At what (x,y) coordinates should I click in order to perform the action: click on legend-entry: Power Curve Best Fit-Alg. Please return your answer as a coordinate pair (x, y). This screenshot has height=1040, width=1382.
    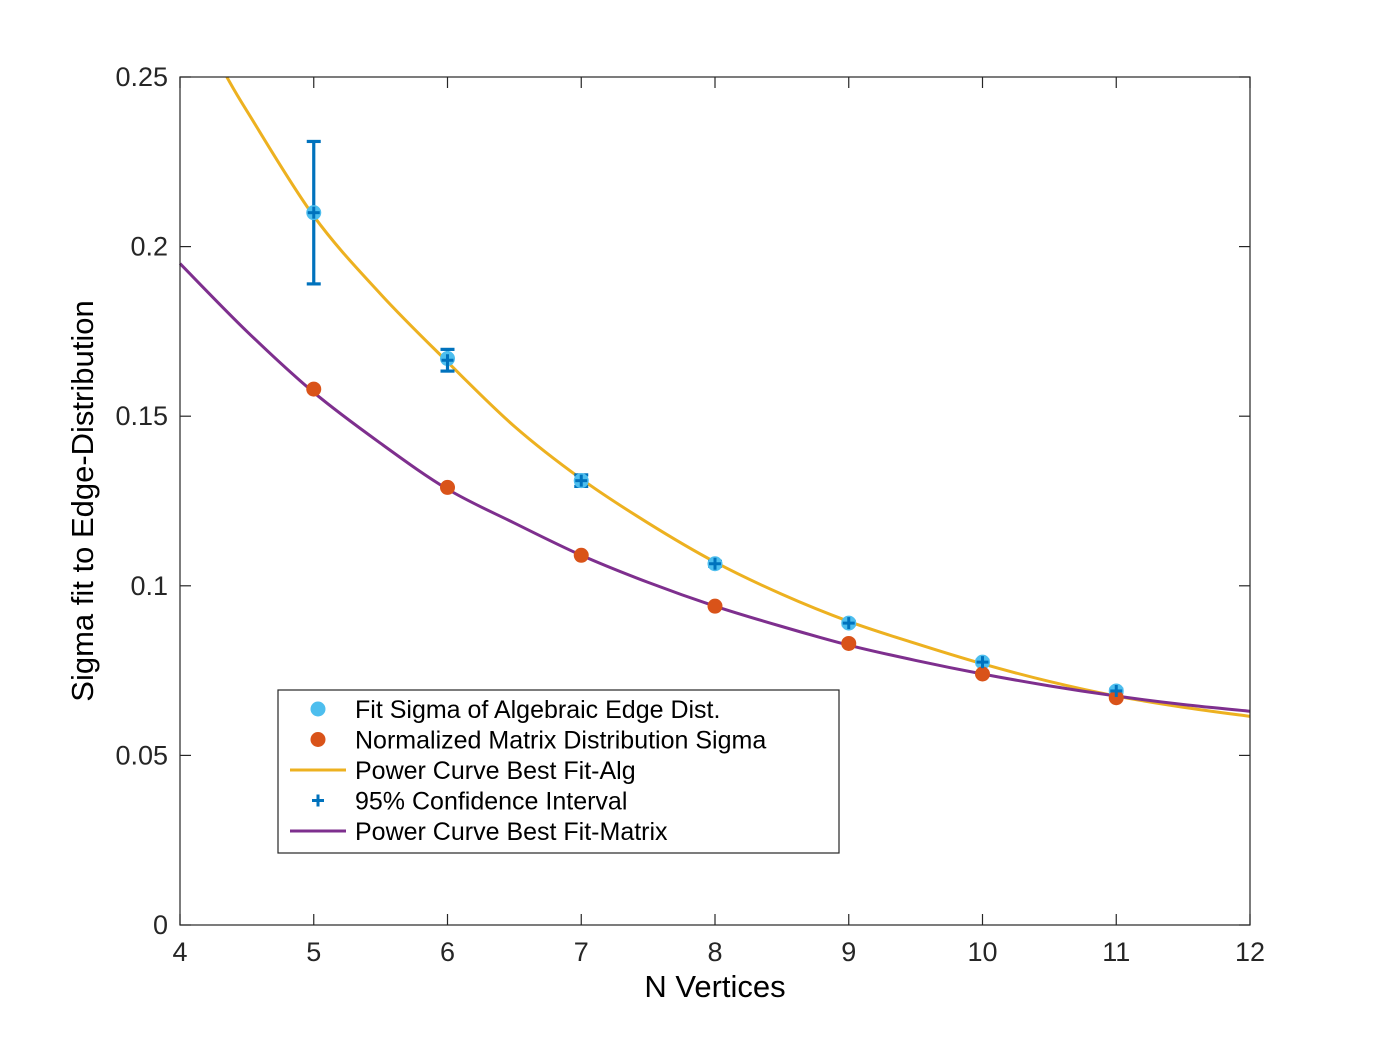
    Looking at the image, I should click on (463, 771).